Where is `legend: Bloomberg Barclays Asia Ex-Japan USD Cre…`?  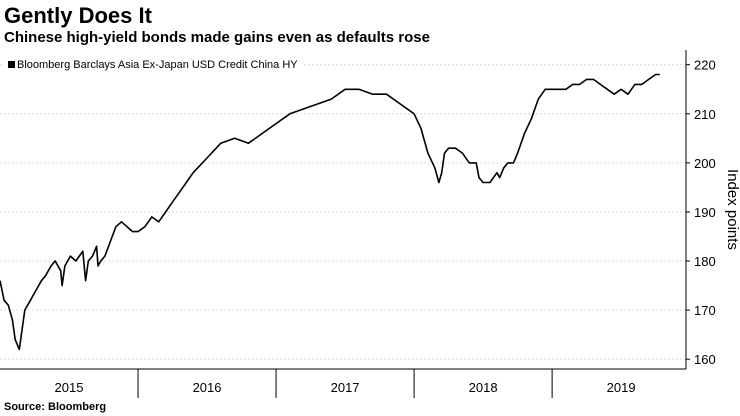
legend: Bloomberg Barclays Asia Ex-Japan USD Cre… is located at coordinates (153, 65).